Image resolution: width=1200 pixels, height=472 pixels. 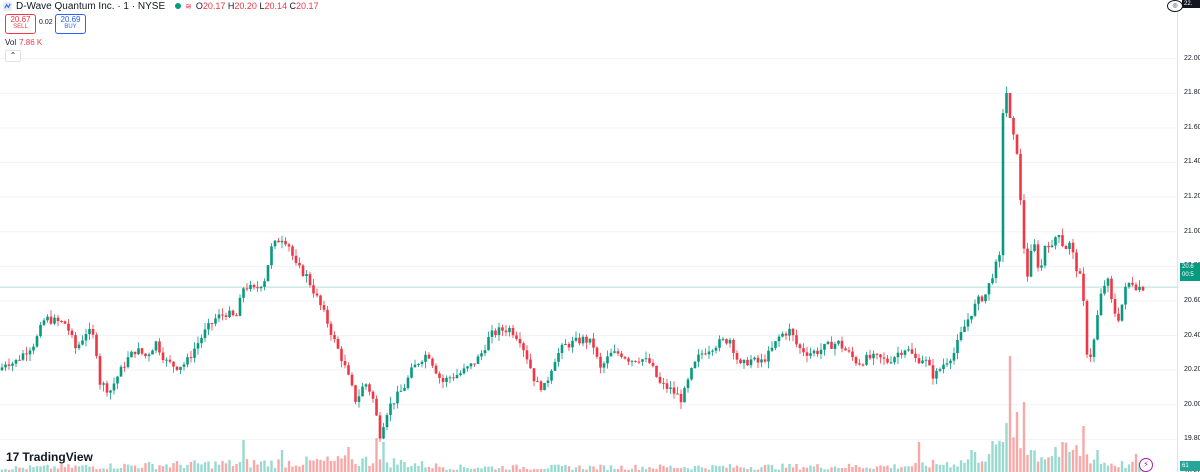 What do you see at coordinates (20, 24) in the screenshot?
I see `sell-button: 20.67 SELL` at bounding box center [20, 24].